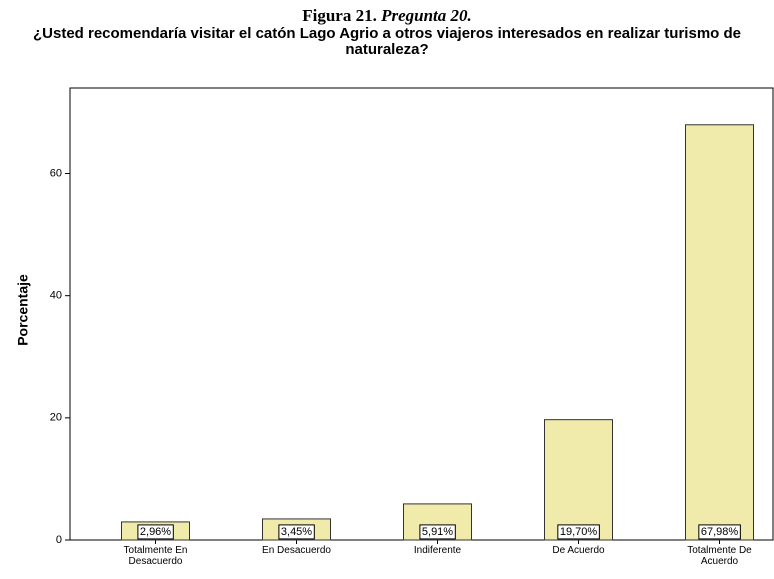 Image resolution: width=774 pixels, height=579 pixels. I want to click on figure-heading: Figura 21. Pregunta 20., so click(387, 16).